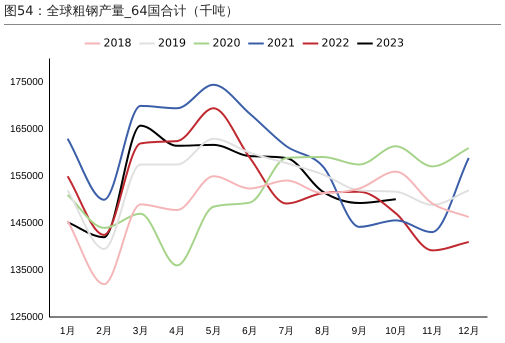 The width and height of the screenshot is (505, 343). I want to click on y-tick-label: 175000, so click(27, 82).